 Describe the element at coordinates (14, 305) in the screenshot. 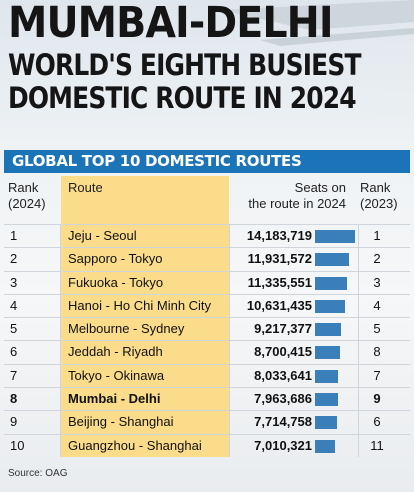

I see `rank-2024-cell: 4` at that location.